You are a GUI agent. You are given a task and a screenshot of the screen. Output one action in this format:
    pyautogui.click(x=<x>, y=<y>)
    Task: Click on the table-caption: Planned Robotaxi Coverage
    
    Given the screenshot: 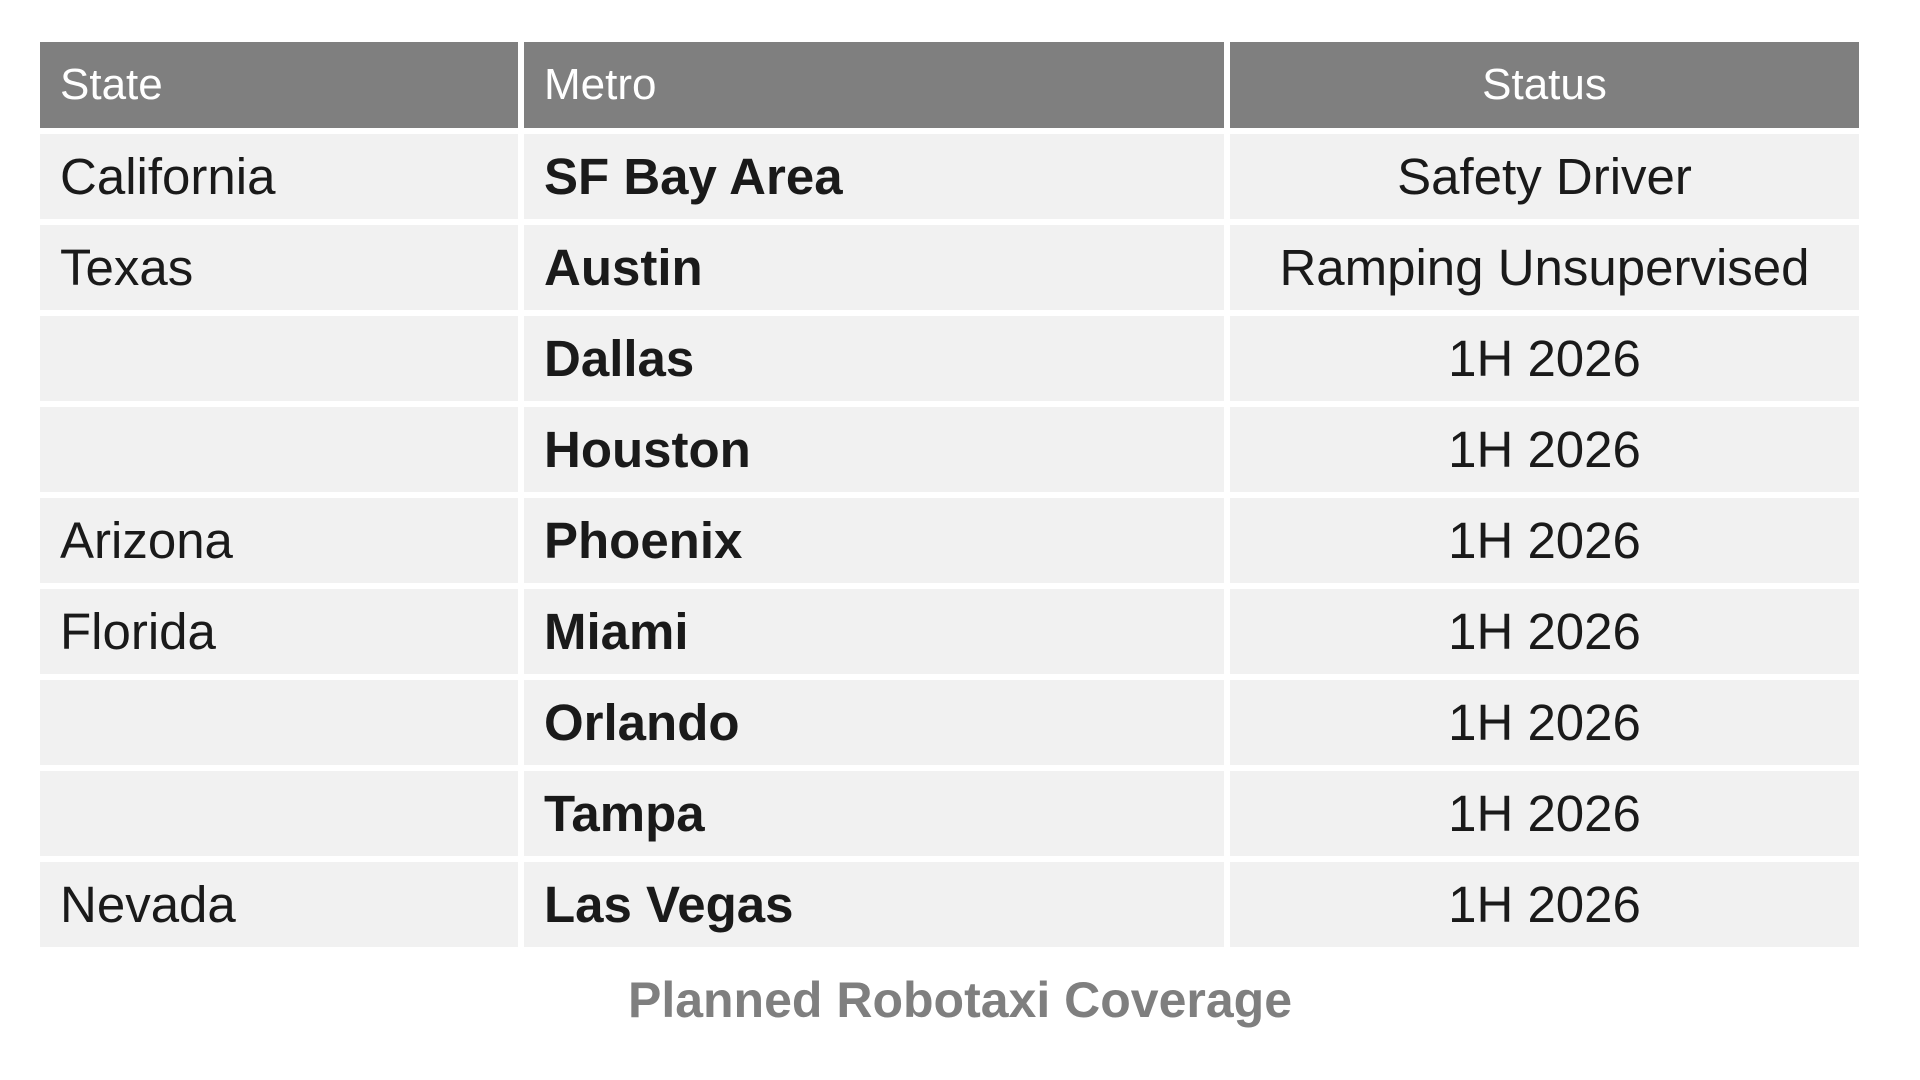 What is the action you would take?
    pyautogui.click(x=960, y=1000)
    